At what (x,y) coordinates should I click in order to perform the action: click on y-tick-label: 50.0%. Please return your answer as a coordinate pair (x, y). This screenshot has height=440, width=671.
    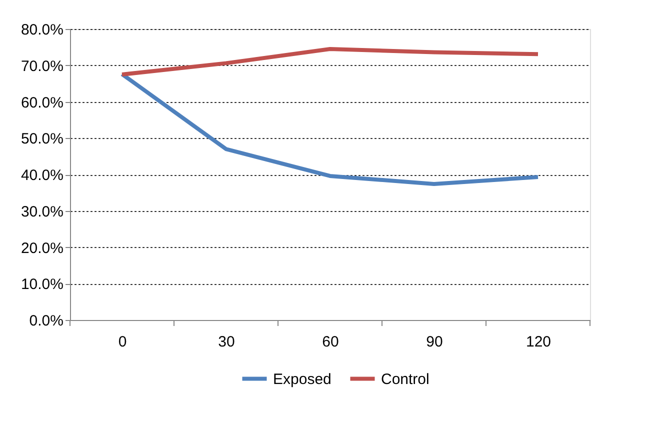
    Looking at the image, I should click on (42, 139).